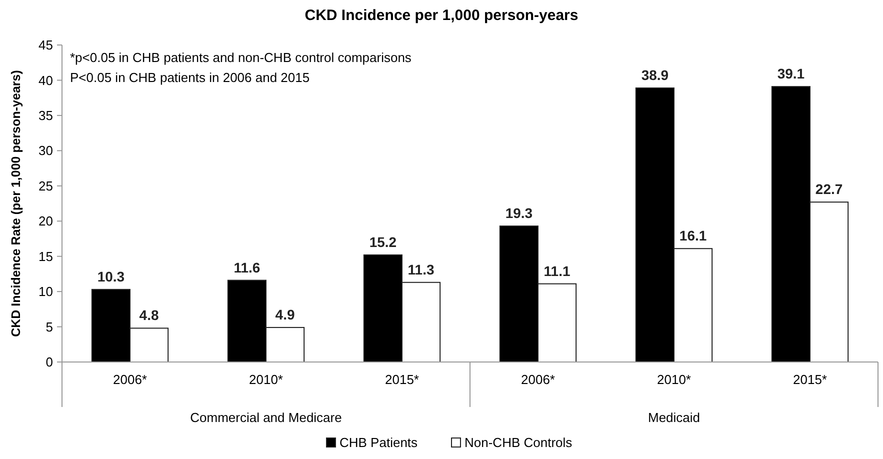 This screenshot has width=883, height=459. Describe the element at coordinates (149, 315) in the screenshot. I see `data-label: 4.8` at that location.